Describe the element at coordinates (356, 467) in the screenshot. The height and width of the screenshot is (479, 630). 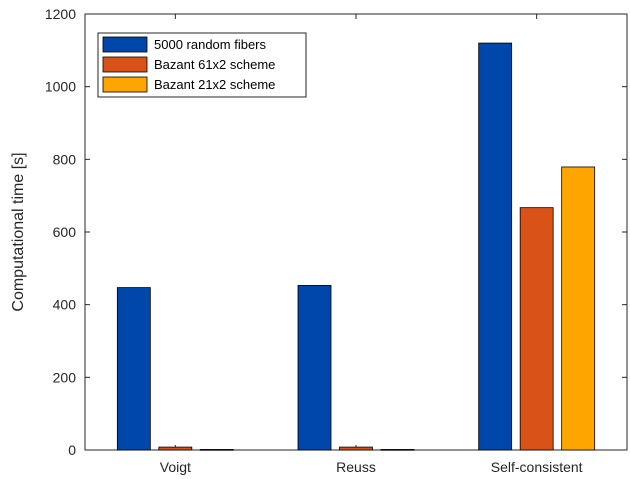
I see `x-tick-label: Reuss` at that location.